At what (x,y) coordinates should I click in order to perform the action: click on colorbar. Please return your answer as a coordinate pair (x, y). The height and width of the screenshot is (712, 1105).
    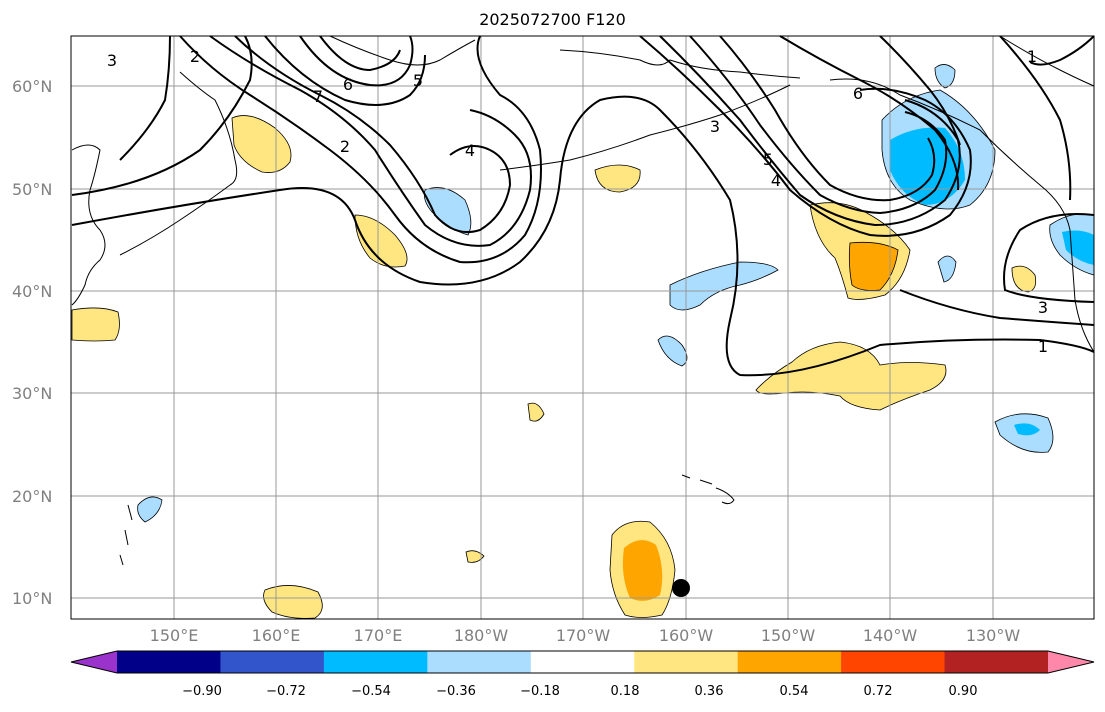
    Looking at the image, I should click on (582, 662).